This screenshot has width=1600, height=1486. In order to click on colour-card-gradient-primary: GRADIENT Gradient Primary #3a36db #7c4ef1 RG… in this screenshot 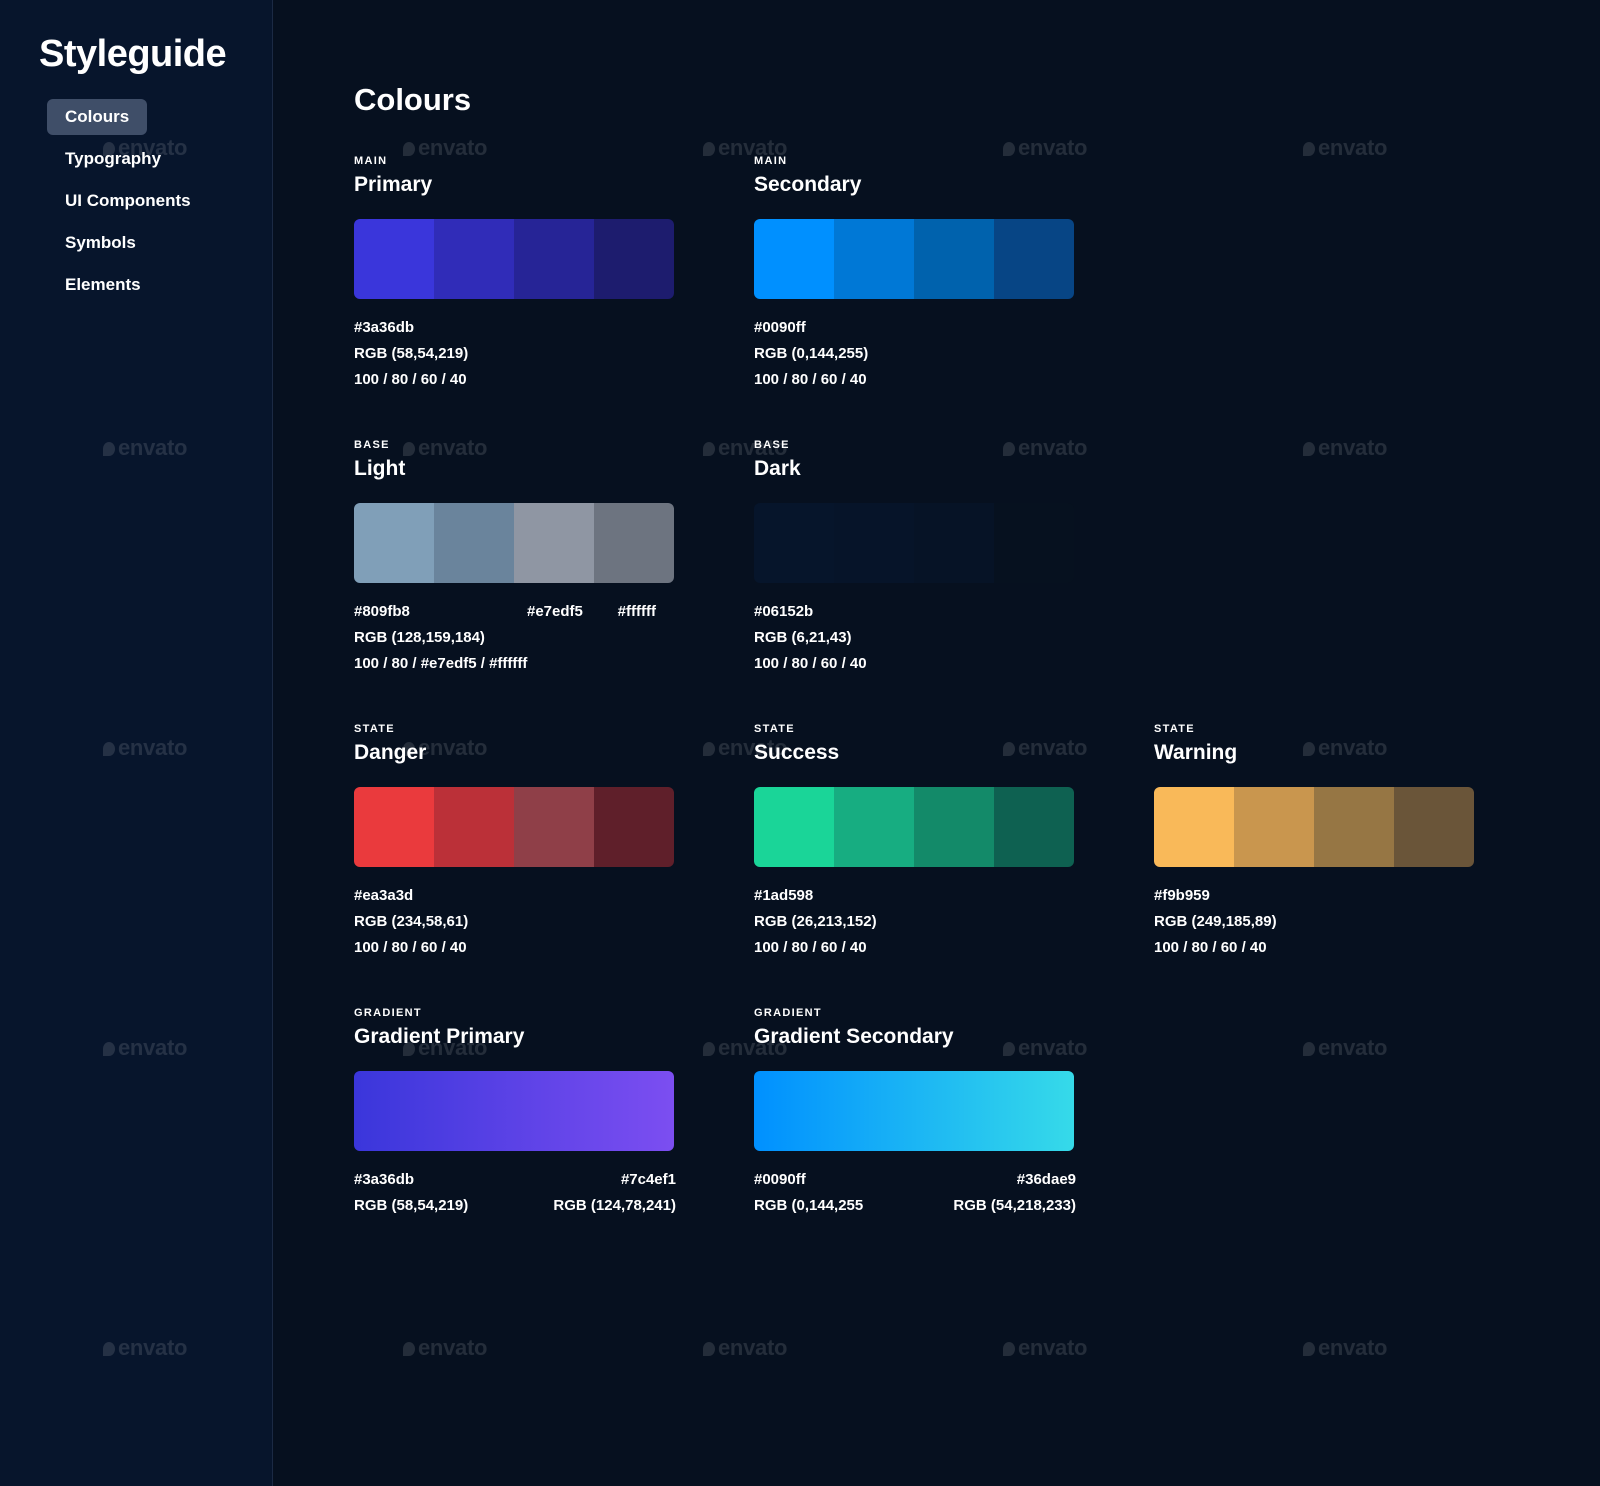, I will do `click(519, 1113)`.